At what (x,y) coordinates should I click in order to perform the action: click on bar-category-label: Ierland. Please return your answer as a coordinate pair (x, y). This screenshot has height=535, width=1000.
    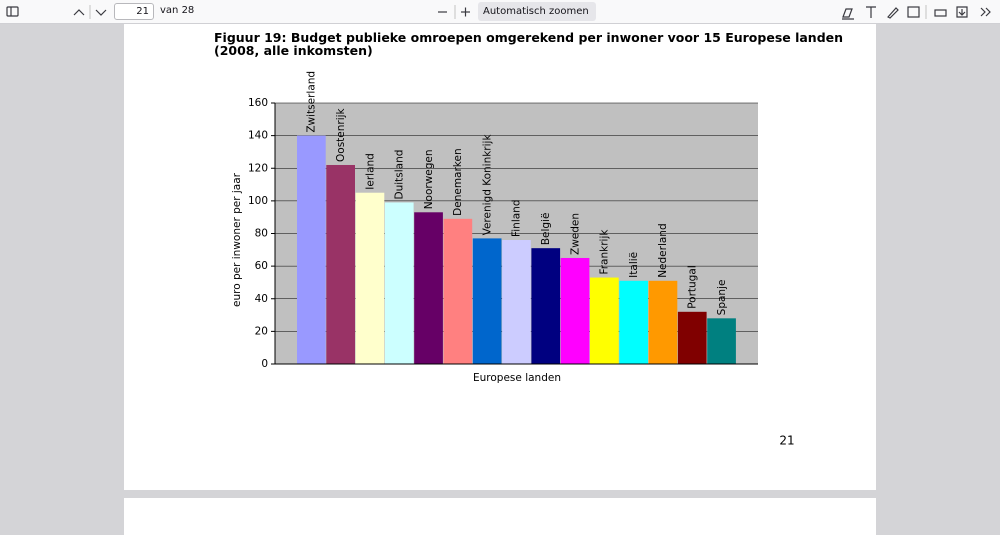
    Looking at the image, I should click on (370, 171).